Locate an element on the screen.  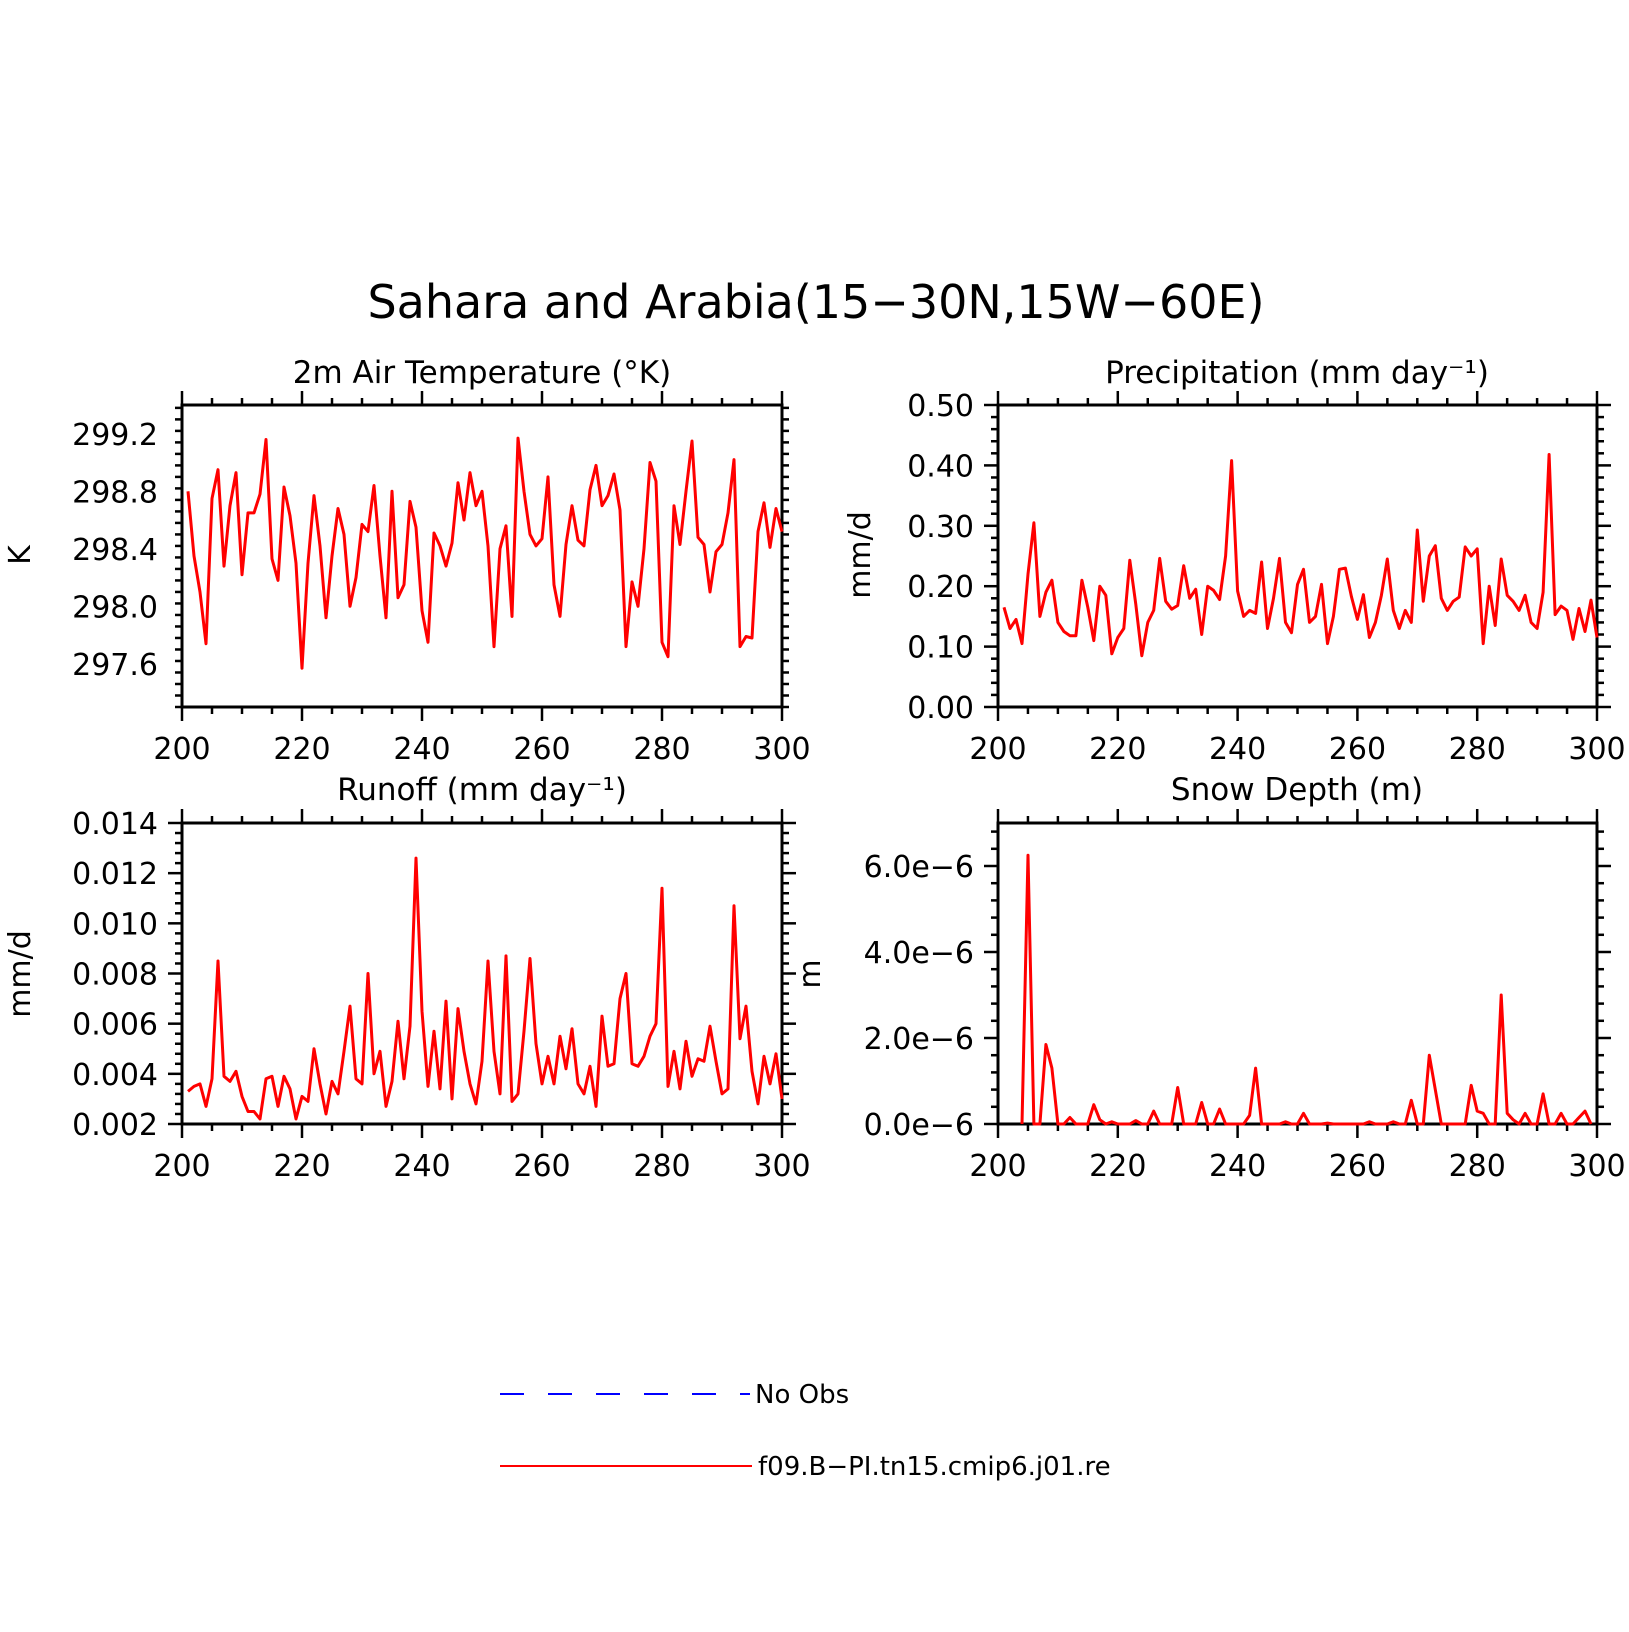
y-tick-label: 298.8 is located at coordinates (115, 492).